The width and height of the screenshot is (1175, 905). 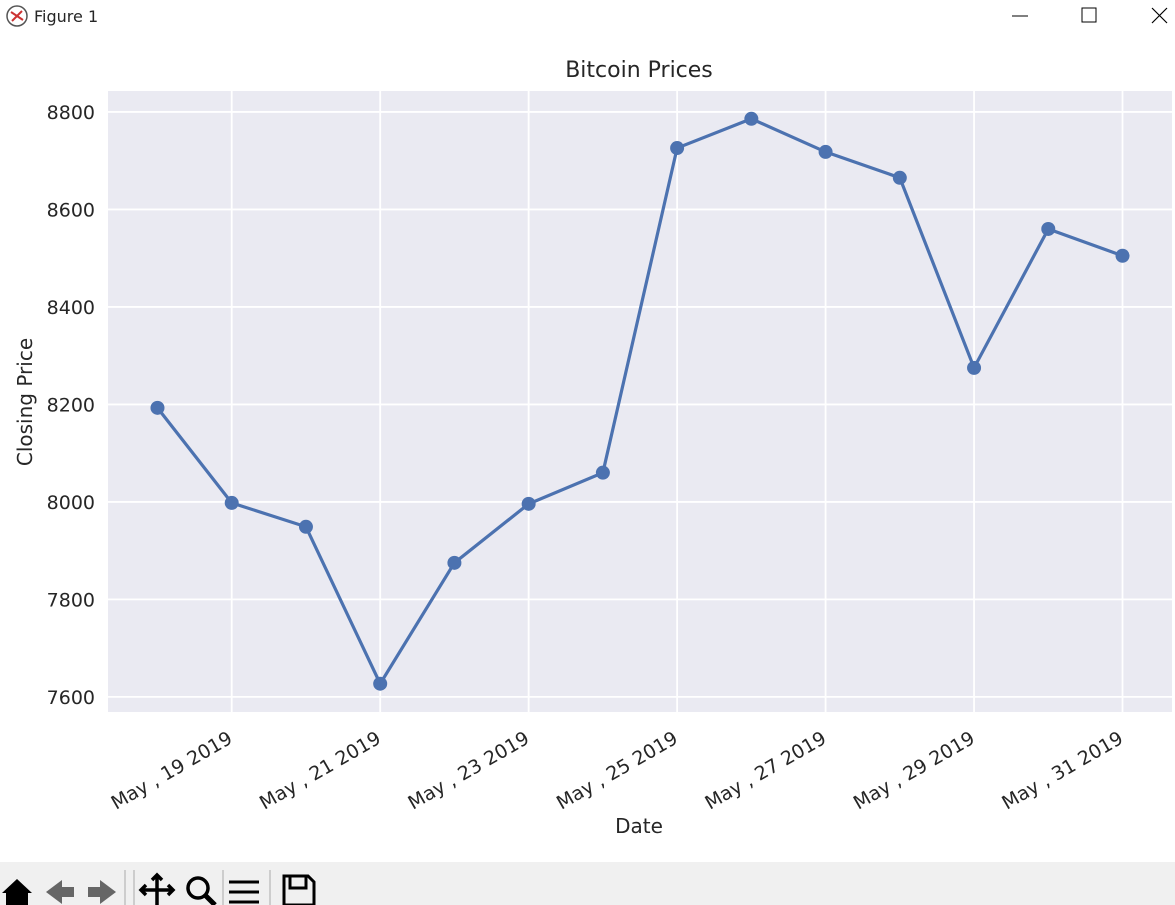 I want to click on configure-button, so click(x=244, y=892).